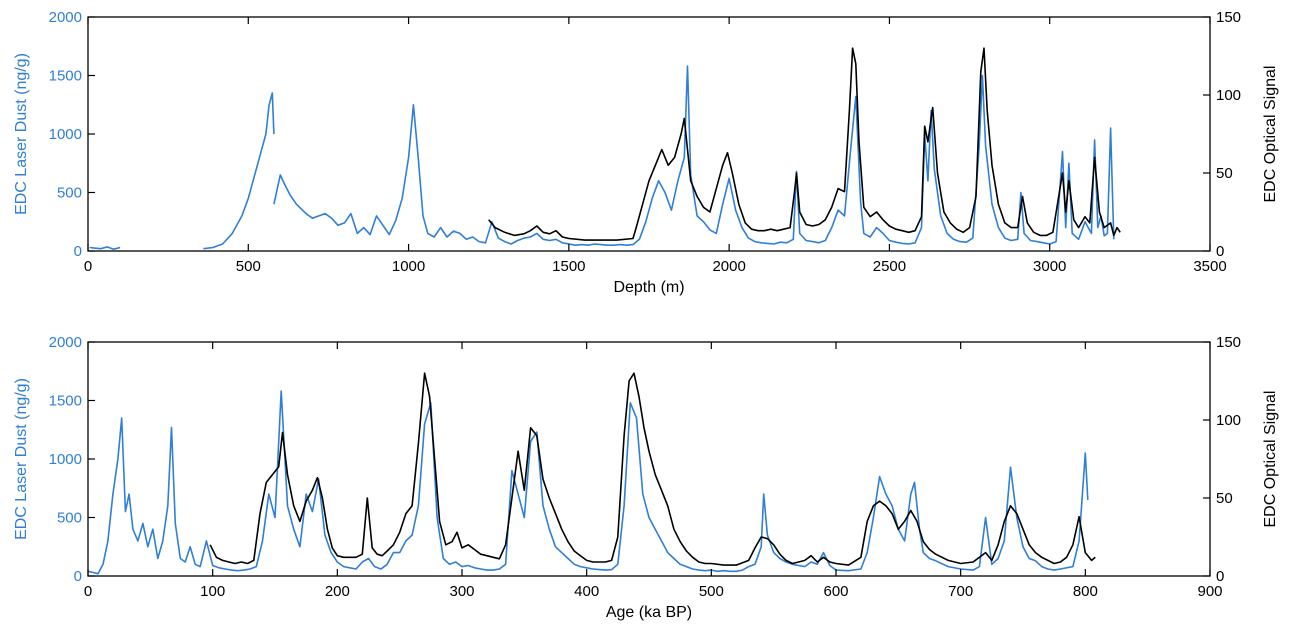  I want to click on x-tick-label: 1500, so click(568, 266).